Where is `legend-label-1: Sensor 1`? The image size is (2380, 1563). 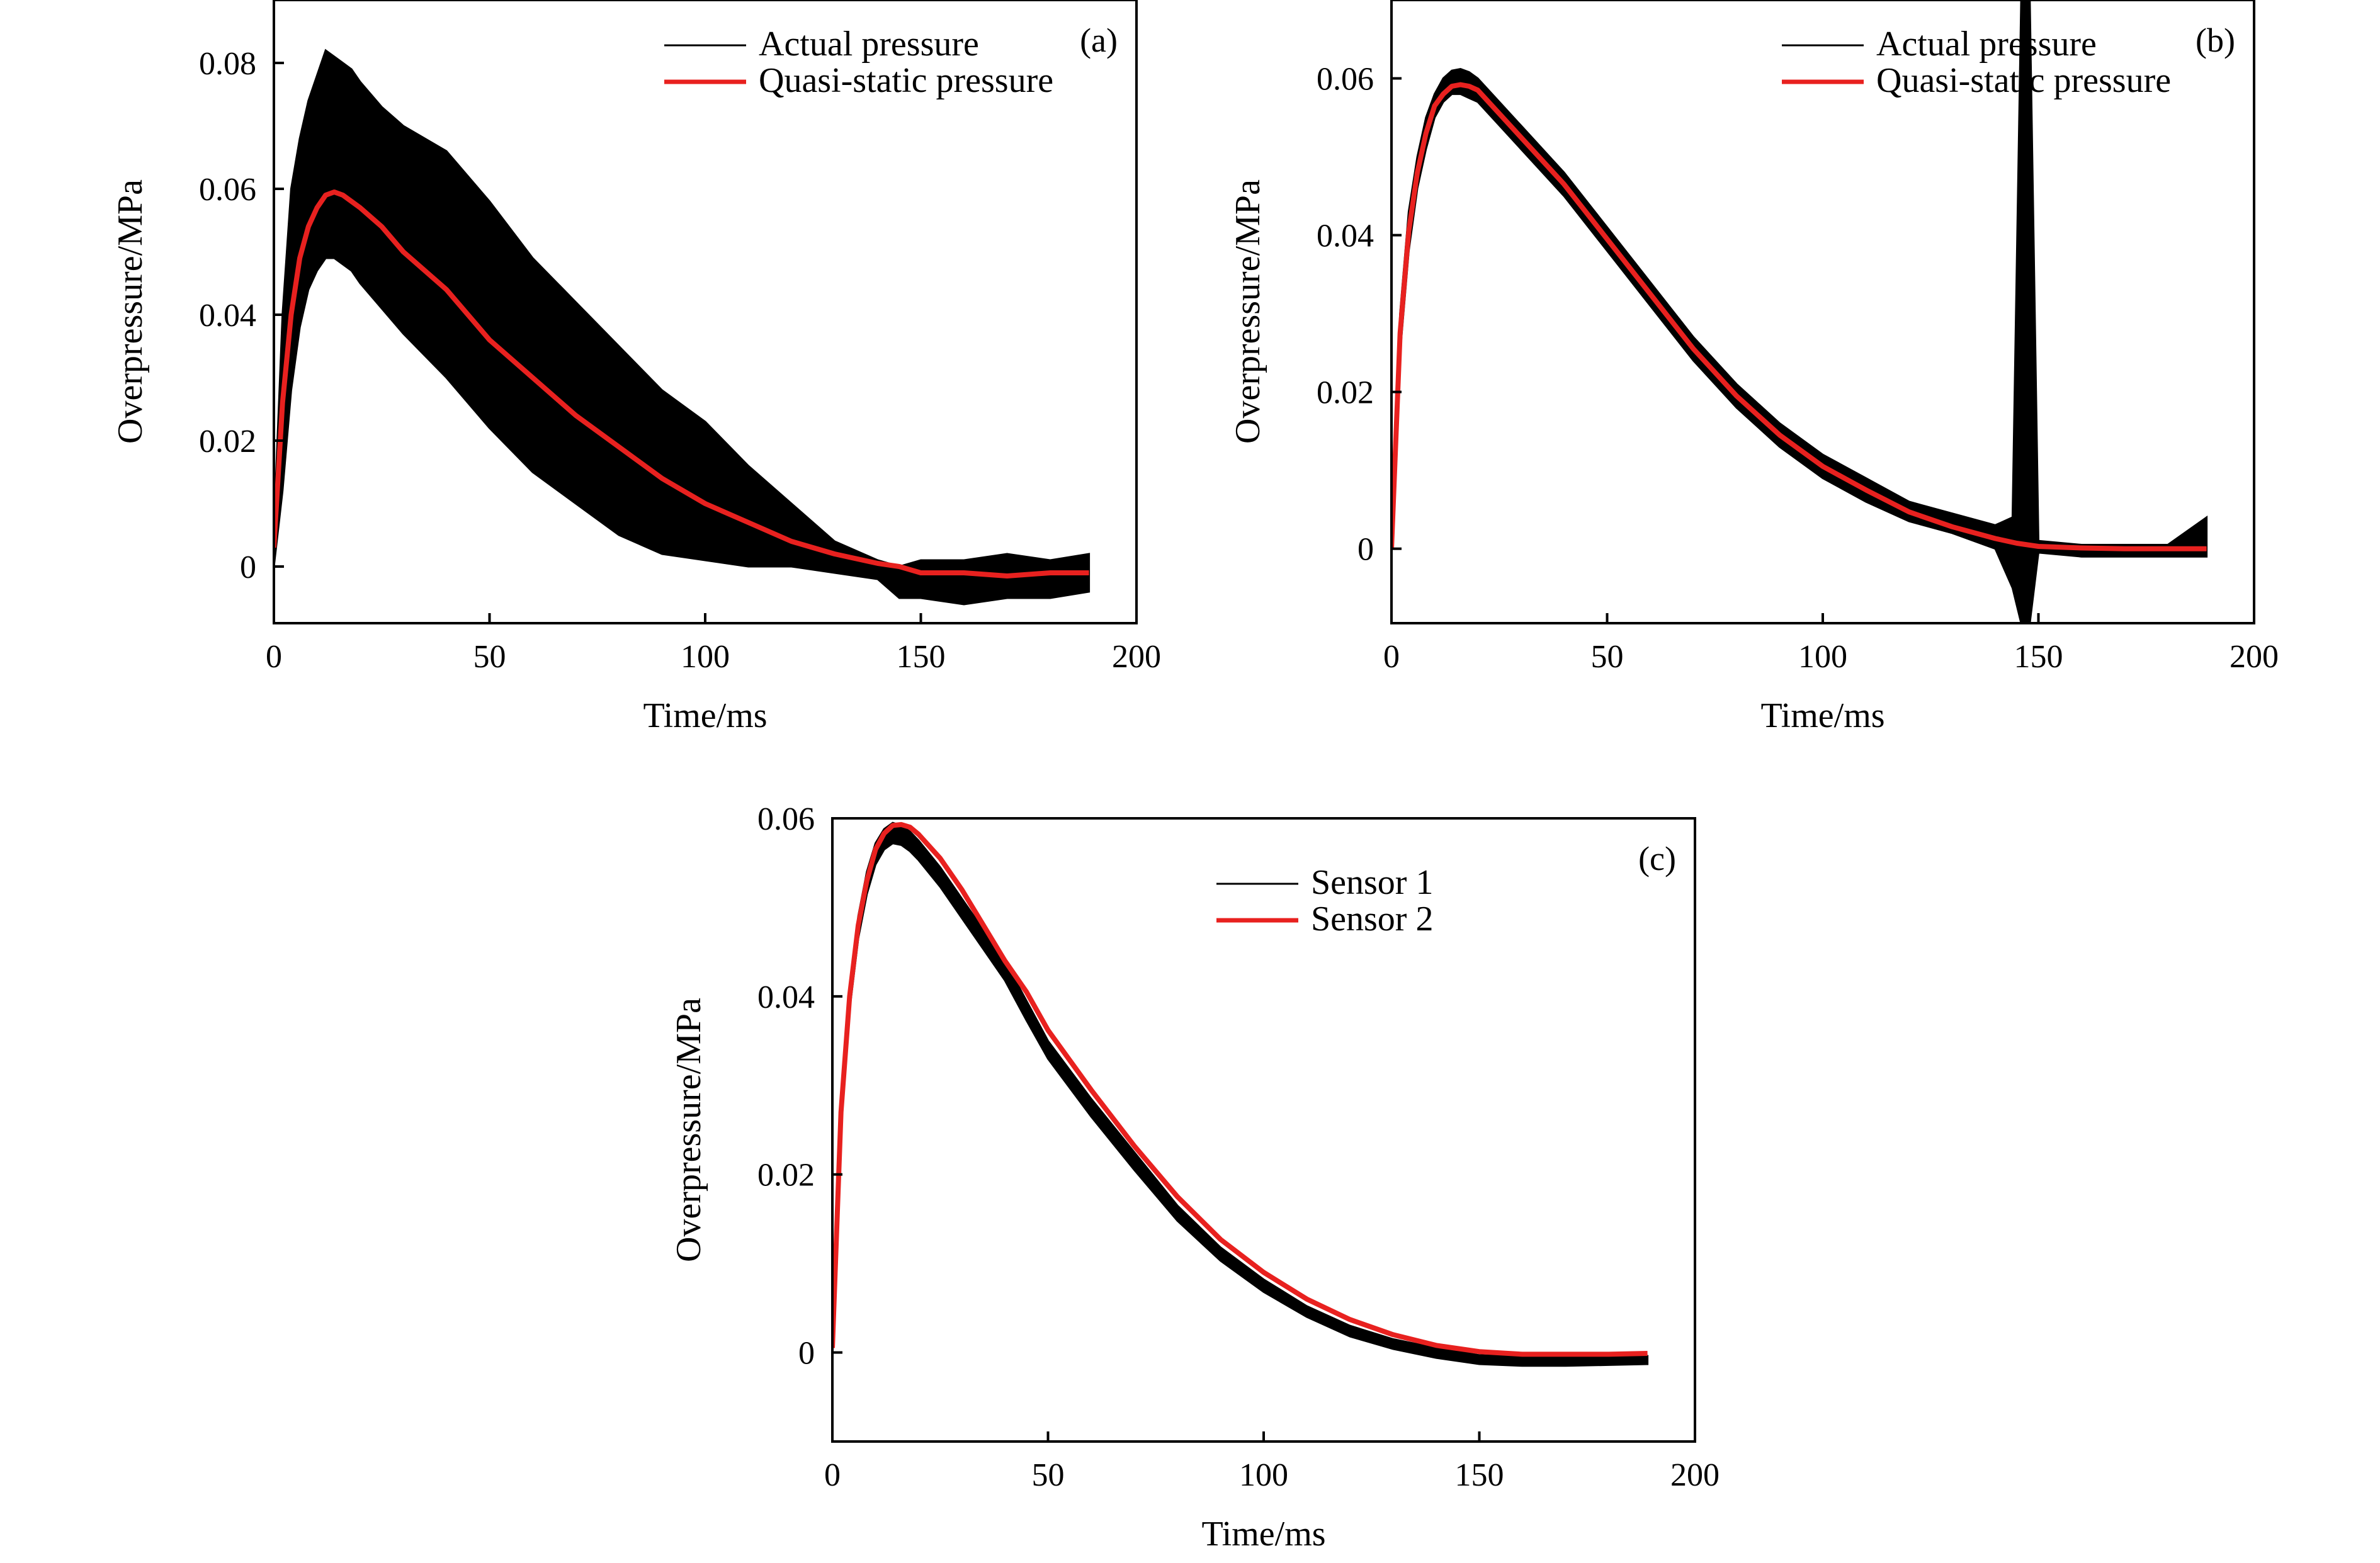 legend-label-1: Sensor 1 is located at coordinates (1372, 882).